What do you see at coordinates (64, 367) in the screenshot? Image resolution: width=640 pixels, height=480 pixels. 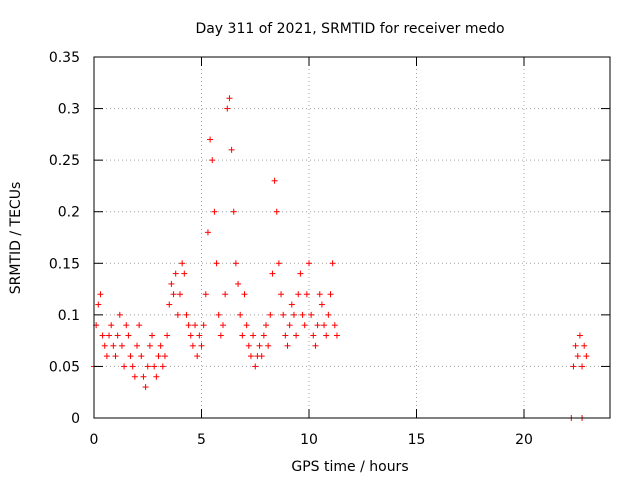 I see `y-tick-label: 0.05` at bounding box center [64, 367].